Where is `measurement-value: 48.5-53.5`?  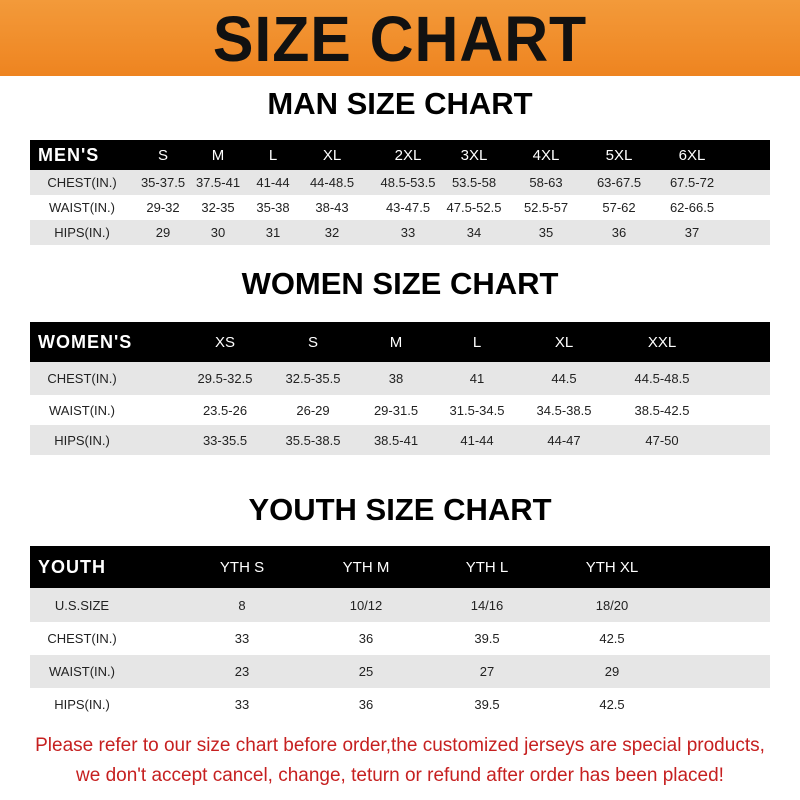
measurement-value: 48.5-53.5 is located at coordinates (408, 182).